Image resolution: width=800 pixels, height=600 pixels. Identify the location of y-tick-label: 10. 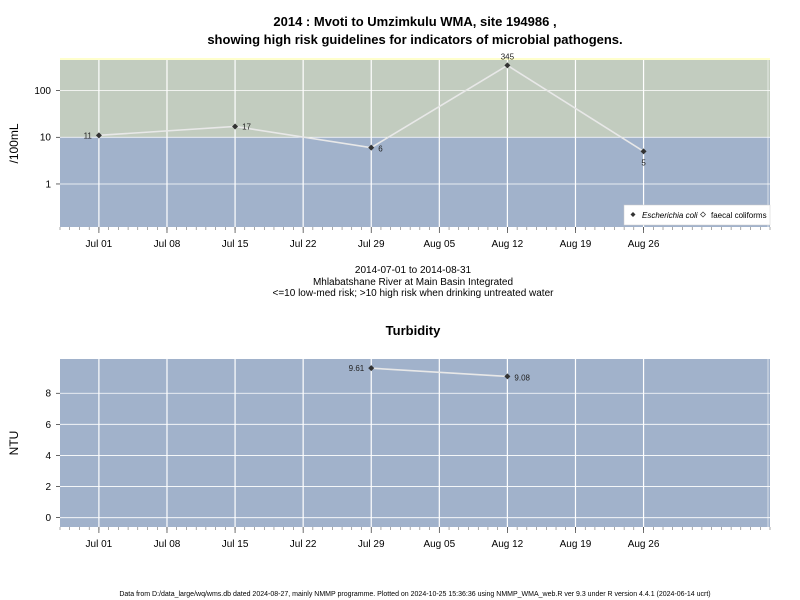
(46, 138).